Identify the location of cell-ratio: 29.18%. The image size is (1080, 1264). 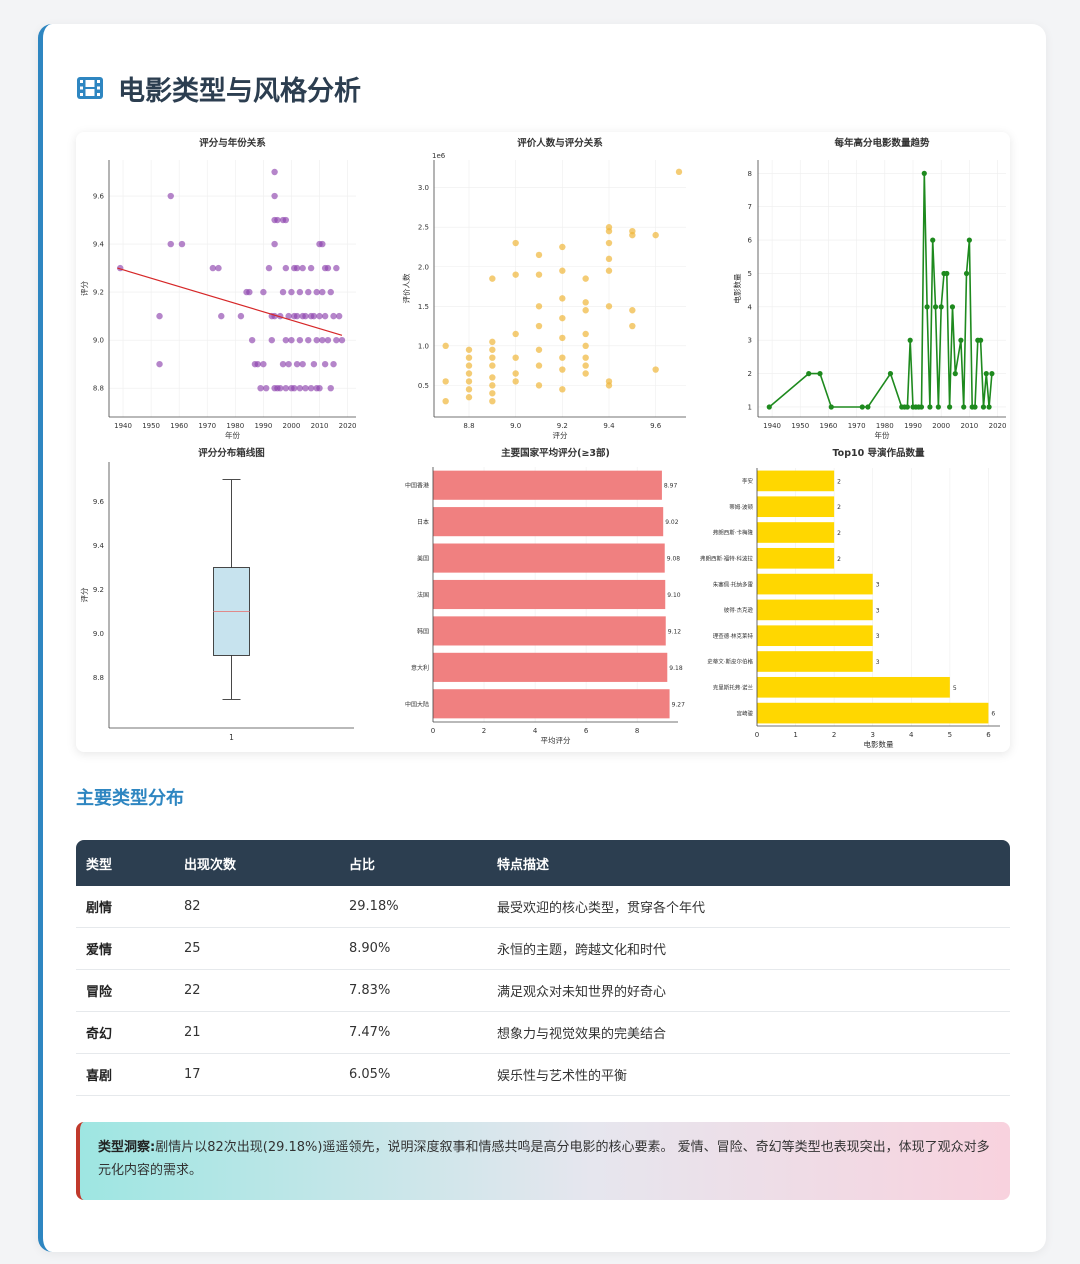
(374, 906).